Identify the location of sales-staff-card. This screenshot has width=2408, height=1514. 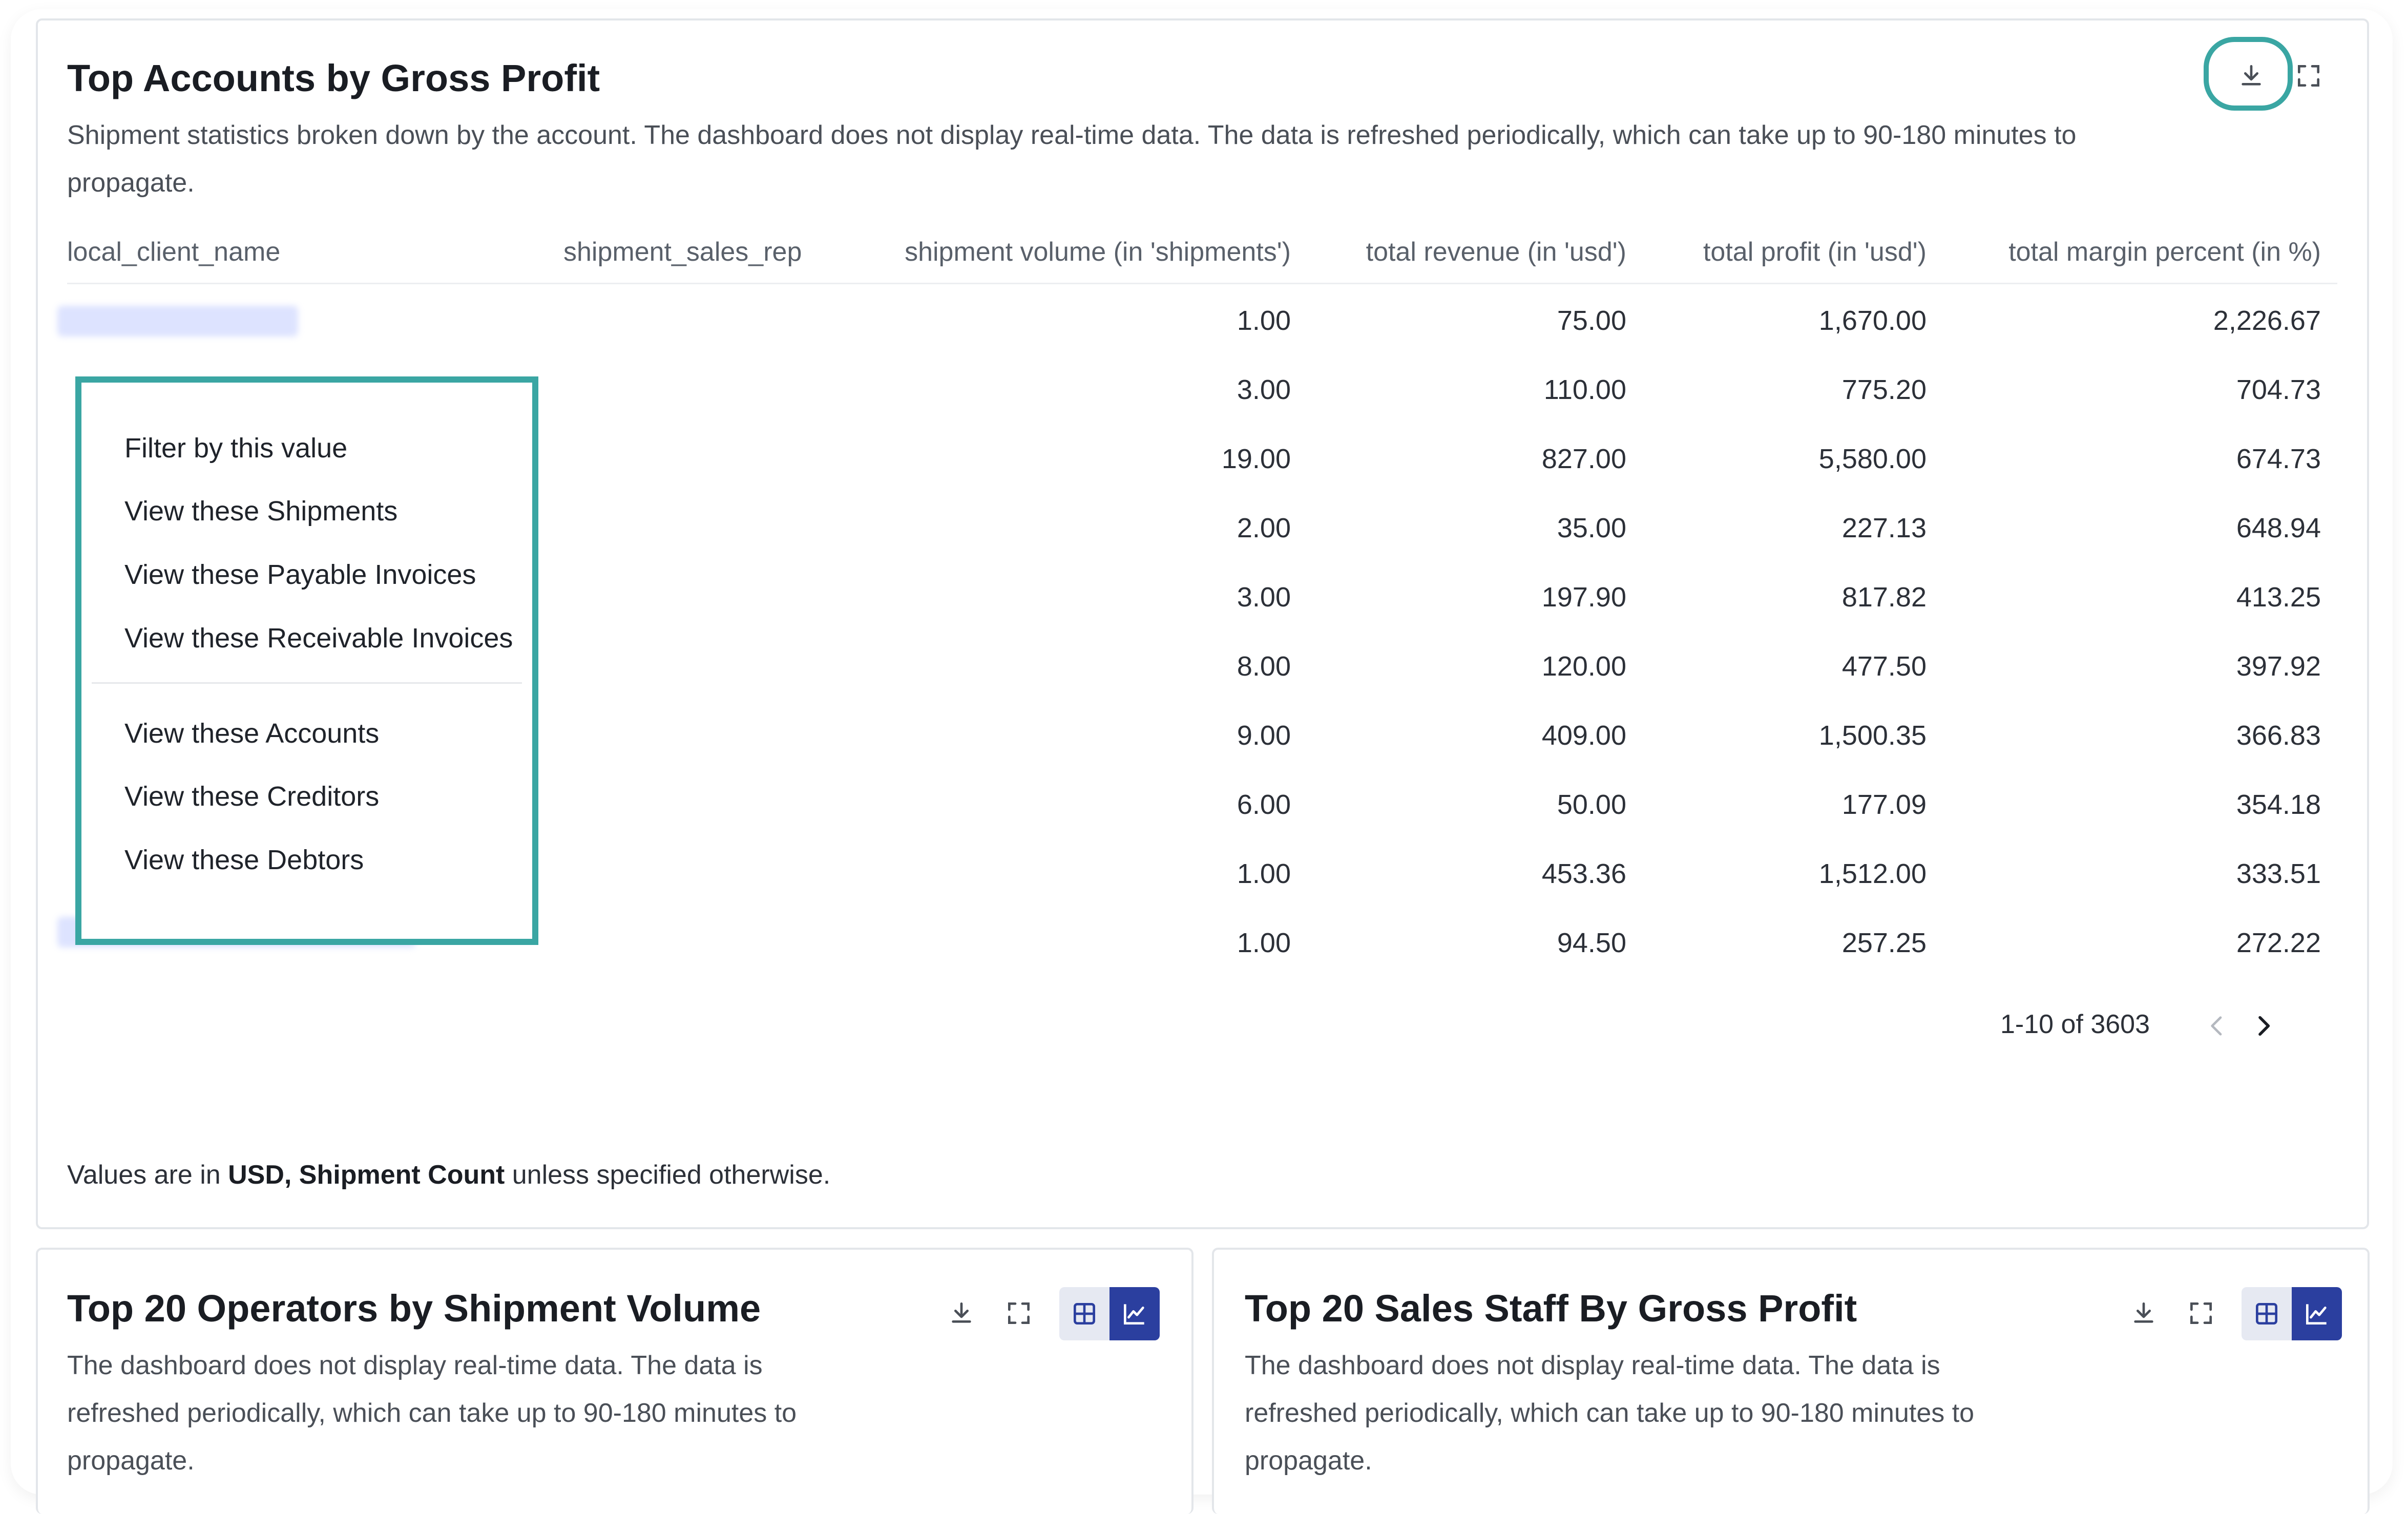
(1791, 1381).